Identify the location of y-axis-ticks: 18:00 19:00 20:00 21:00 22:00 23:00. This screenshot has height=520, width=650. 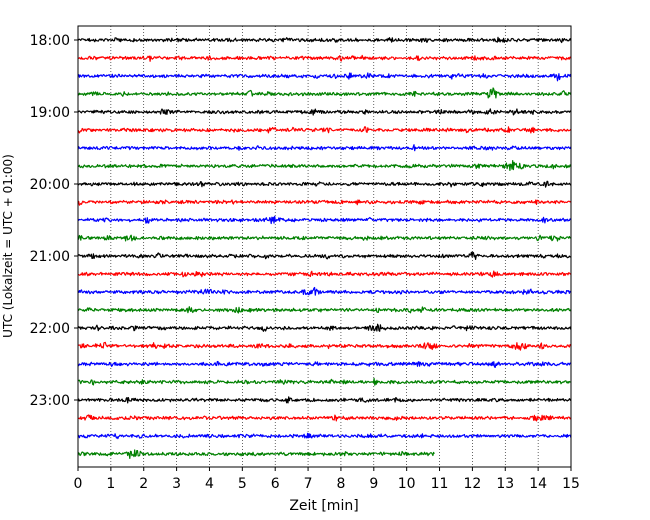
(54, 221).